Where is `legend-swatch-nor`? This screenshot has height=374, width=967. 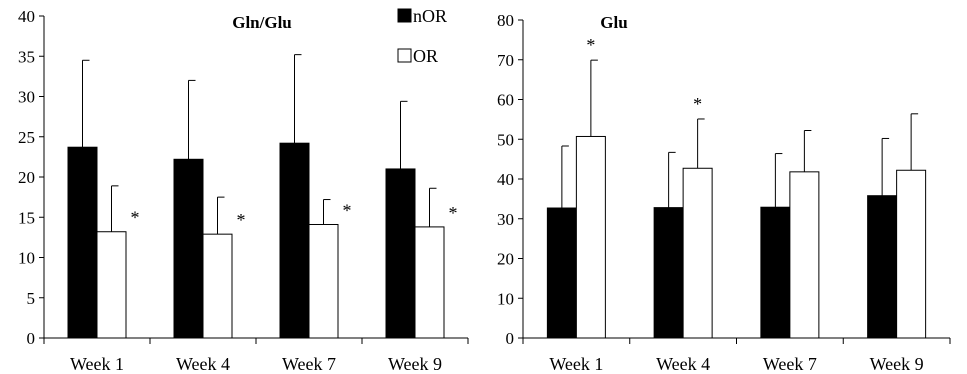 legend-swatch-nor is located at coordinates (404, 15).